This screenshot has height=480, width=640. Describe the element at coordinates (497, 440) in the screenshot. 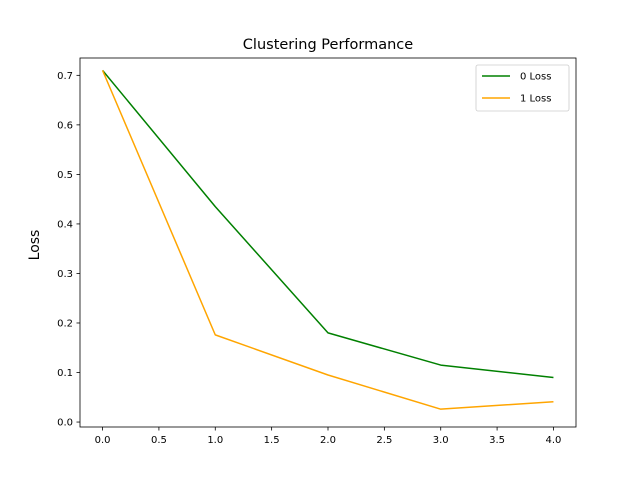

I see `x-tick-label: 3.5` at that location.